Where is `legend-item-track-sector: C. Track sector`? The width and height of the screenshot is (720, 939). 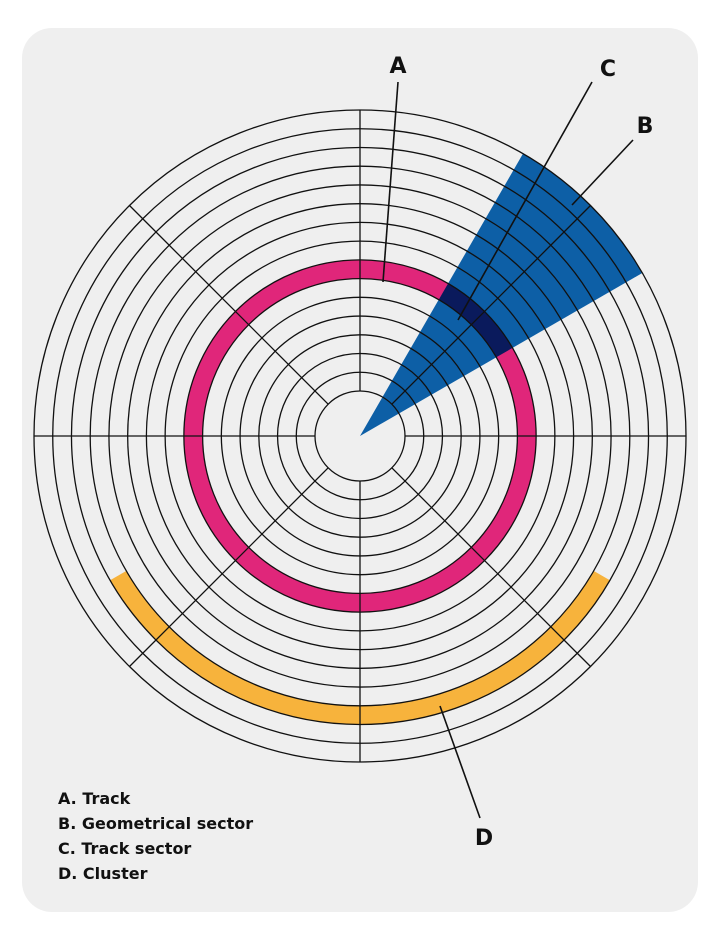
legend-item-track-sector: C. Track sector is located at coordinates (125, 848).